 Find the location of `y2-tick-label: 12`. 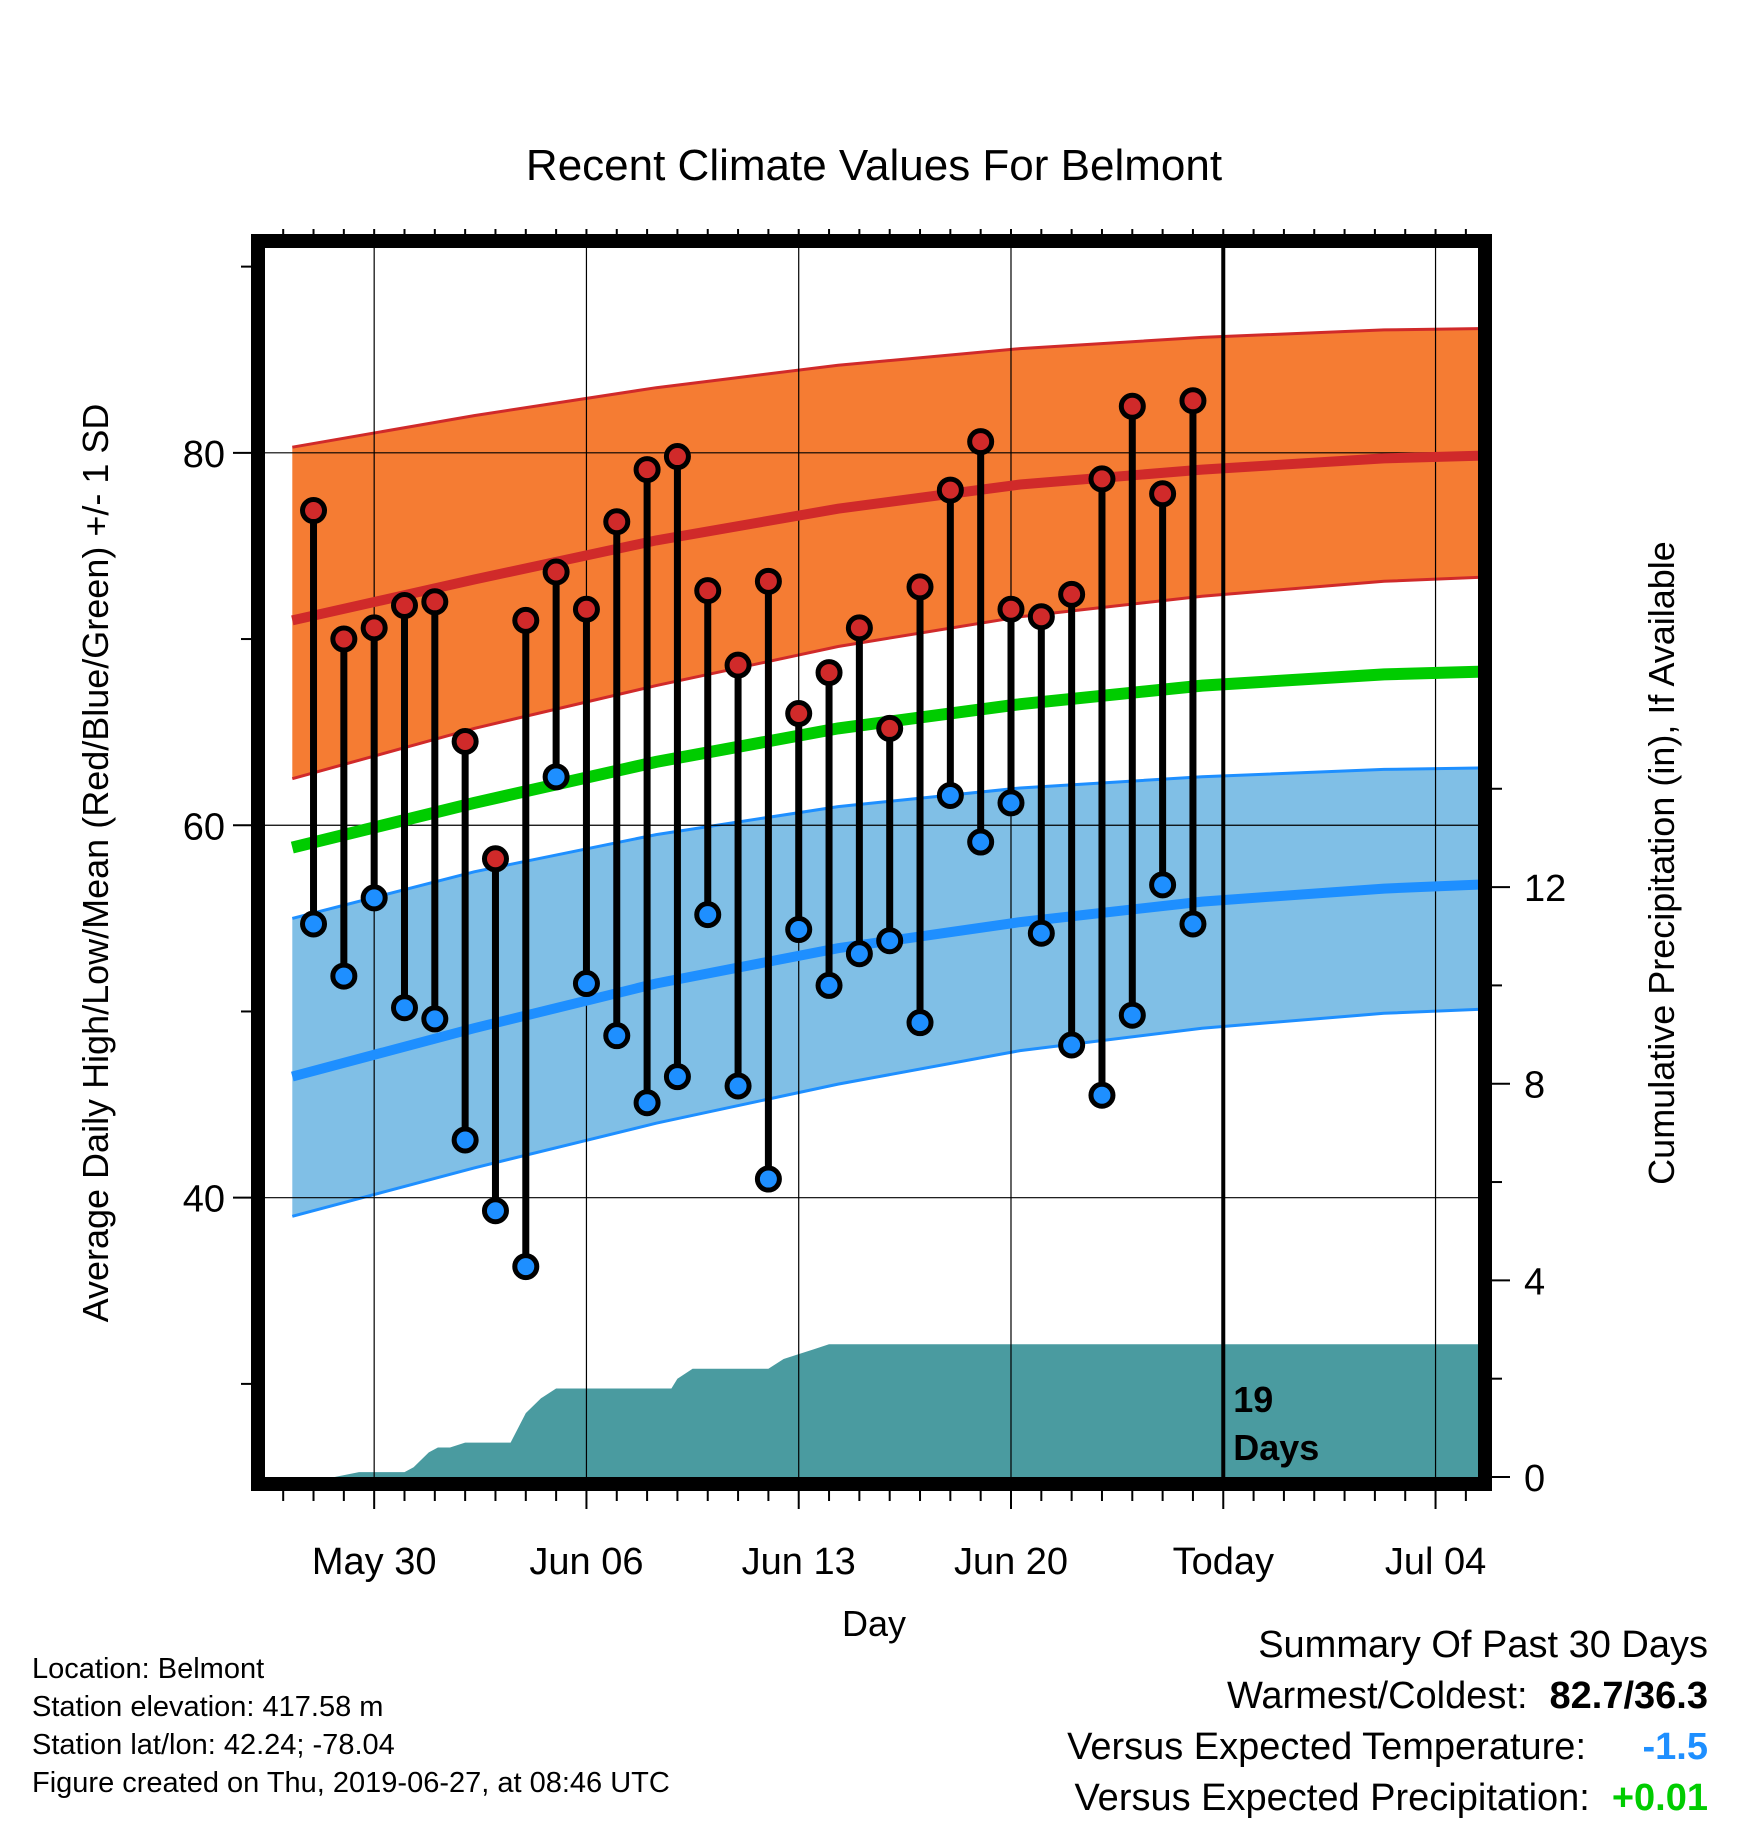

y2-tick-label: 12 is located at coordinates (1545, 889).